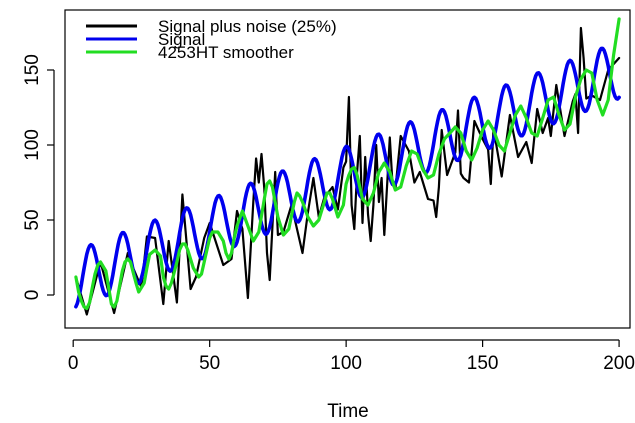  I want to click on x-tick-label: 150, so click(483, 363).